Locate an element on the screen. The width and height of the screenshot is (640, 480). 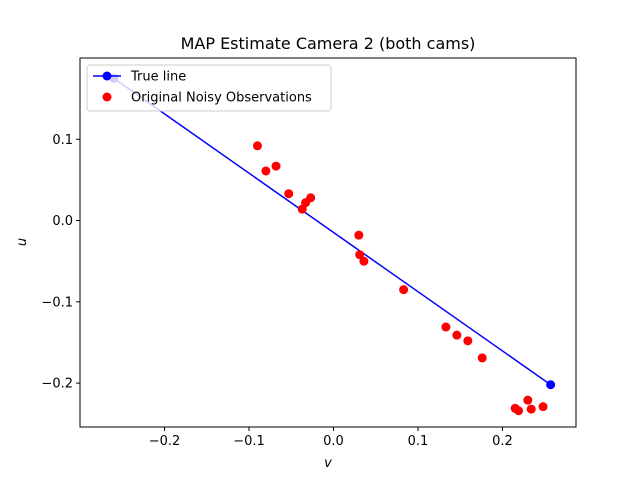
legend-box is located at coordinates (209, 88).